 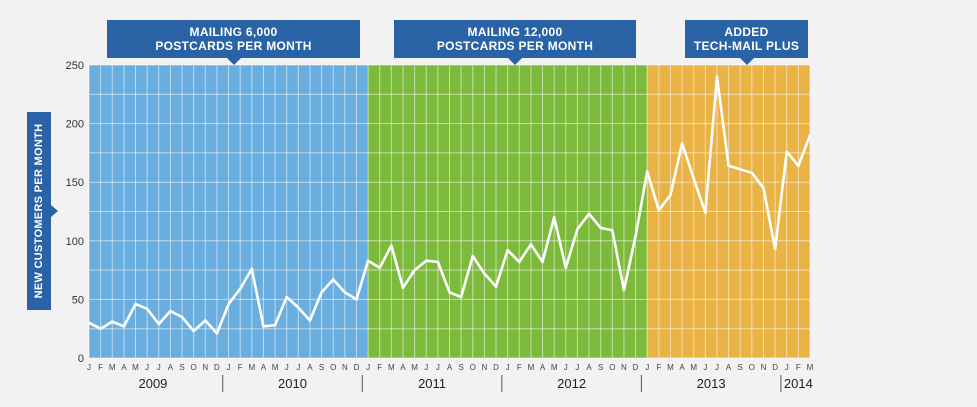 I want to click on x-year-label: 2012, so click(x=571, y=383).